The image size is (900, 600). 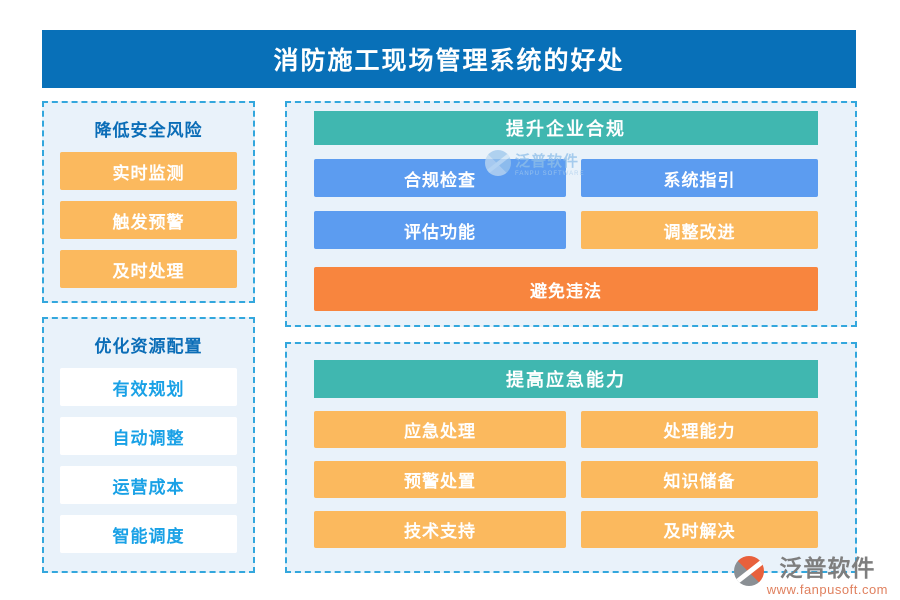 What do you see at coordinates (566, 379) in the screenshot?
I see `panel-improve-emergency-capability-header: 提高应急能力` at bounding box center [566, 379].